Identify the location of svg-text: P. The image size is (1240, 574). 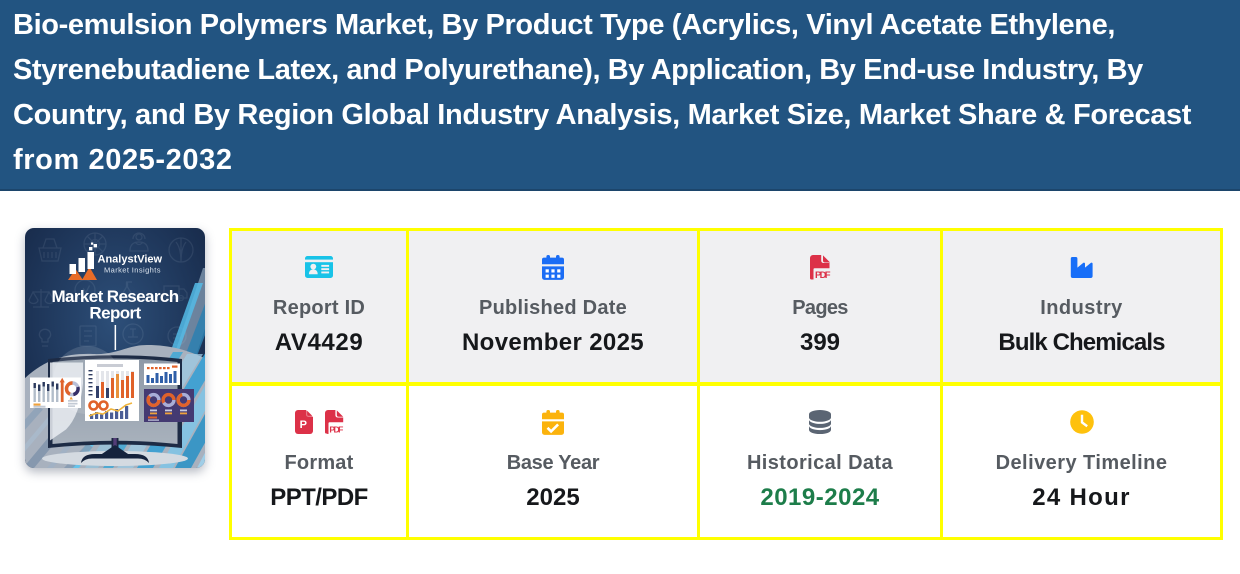
(302, 425).